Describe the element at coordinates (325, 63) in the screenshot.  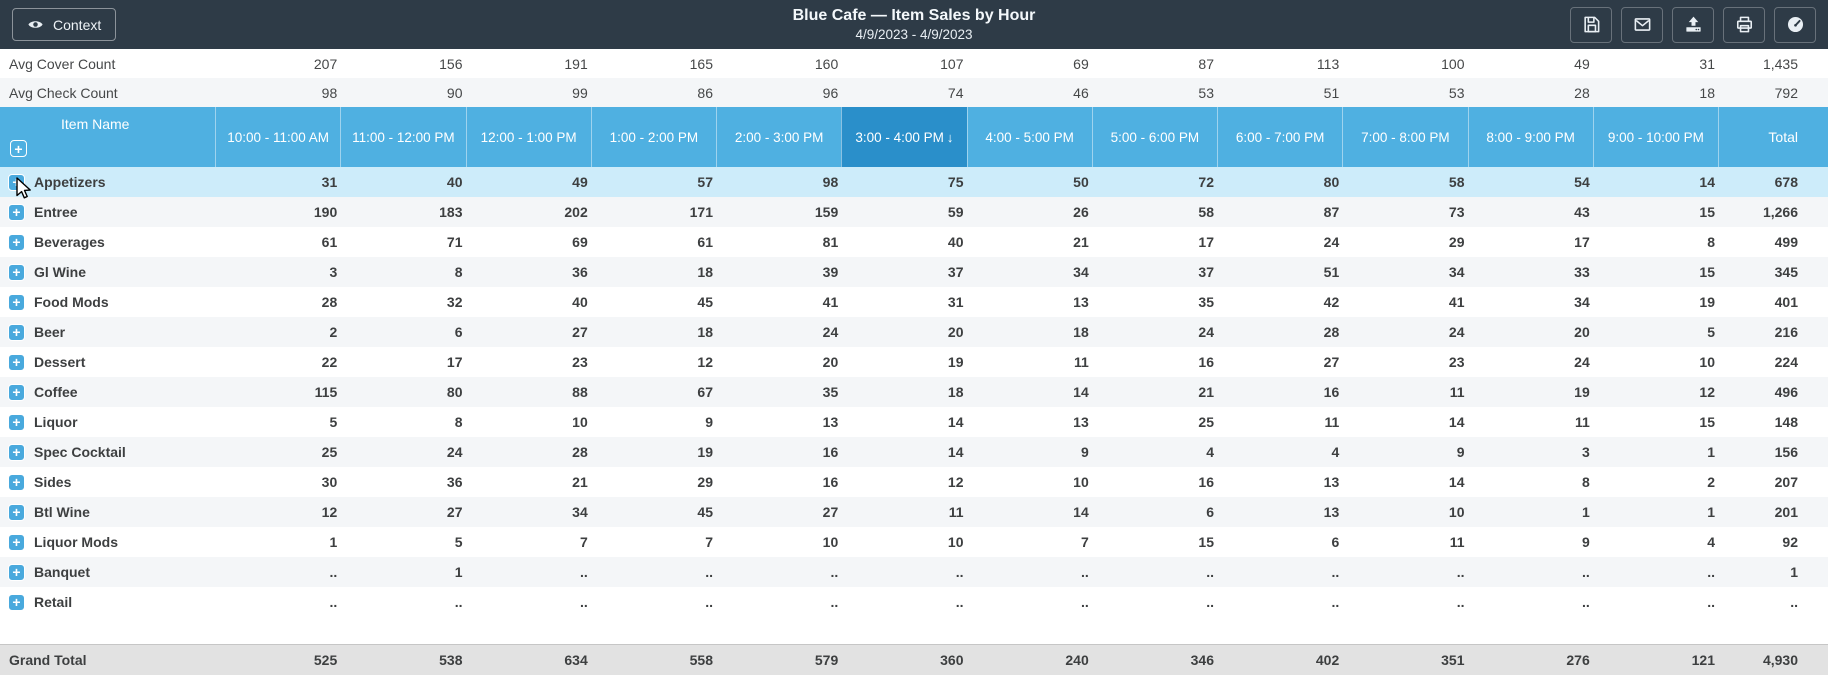
I see `summary-value: 207` at that location.